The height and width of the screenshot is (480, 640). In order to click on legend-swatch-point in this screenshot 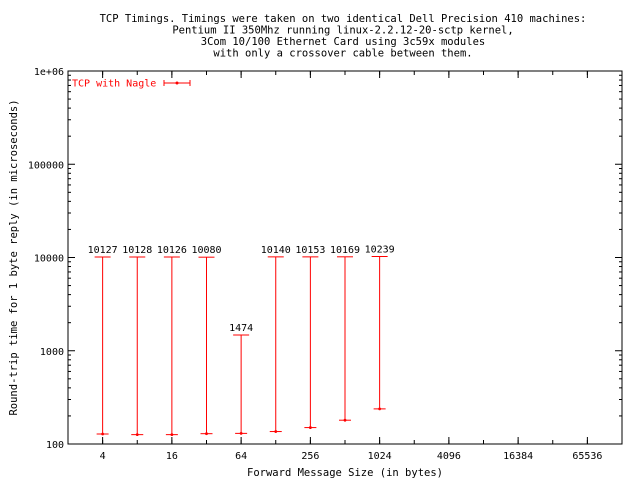, I will do `click(177, 83)`.